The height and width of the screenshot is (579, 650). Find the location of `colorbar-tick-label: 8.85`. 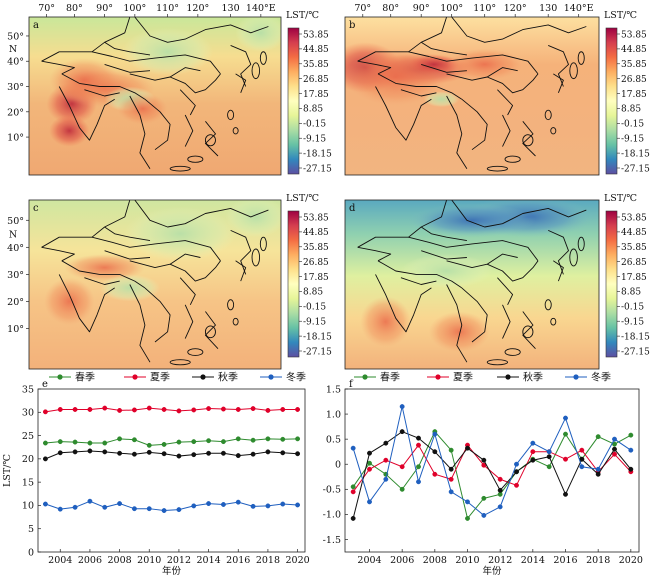

colorbar-tick-label: 8.85 is located at coordinates (313, 293).